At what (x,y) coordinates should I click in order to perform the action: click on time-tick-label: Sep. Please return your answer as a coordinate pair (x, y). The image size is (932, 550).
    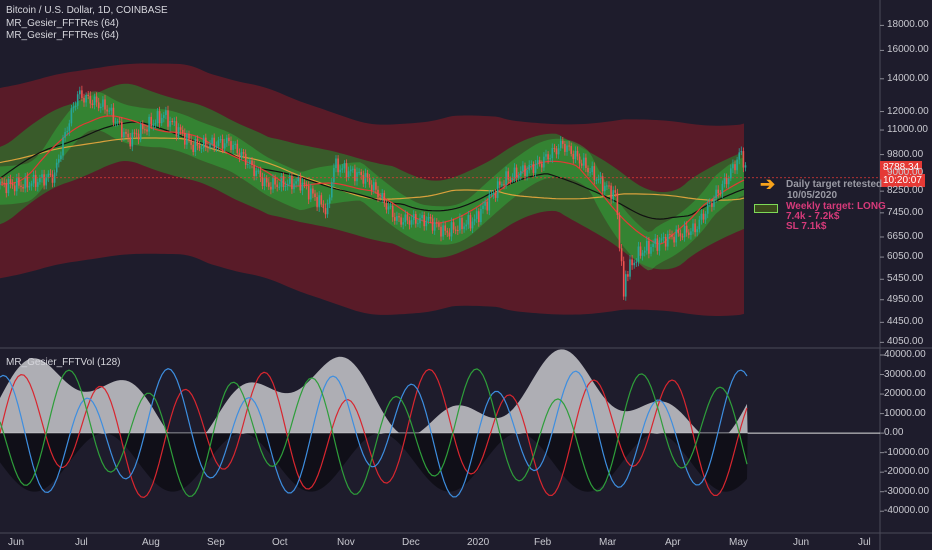
    Looking at the image, I should click on (216, 542).